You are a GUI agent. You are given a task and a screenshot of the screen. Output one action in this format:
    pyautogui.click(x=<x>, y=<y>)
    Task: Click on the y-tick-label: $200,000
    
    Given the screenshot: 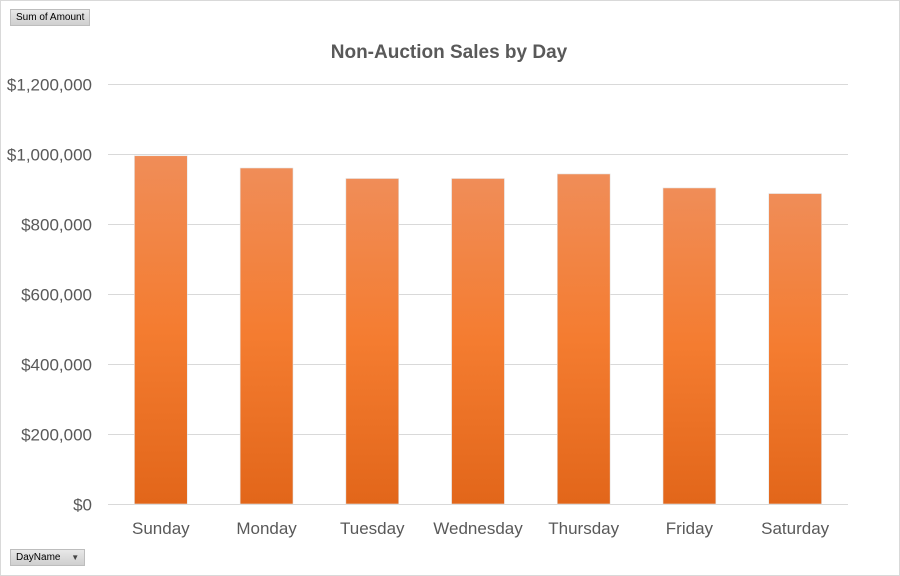 What is the action you would take?
    pyautogui.click(x=56, y=435)
    